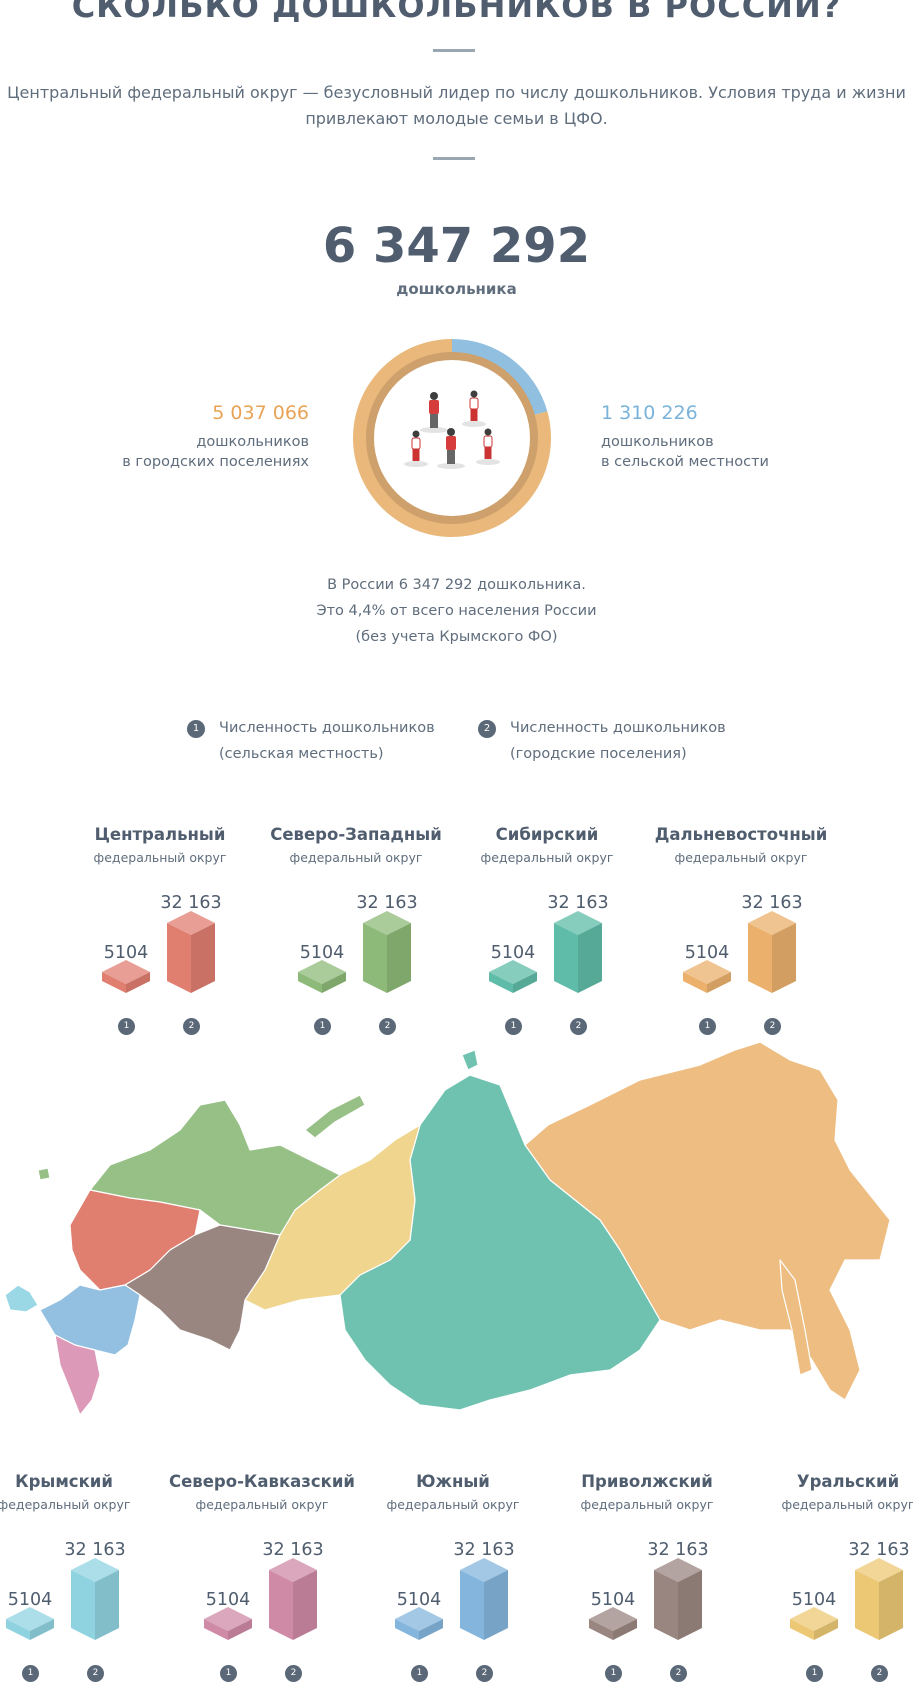  Describe the element at coordinates (202, 1287) in the screenshot. I see `map-region-volga` at that location.